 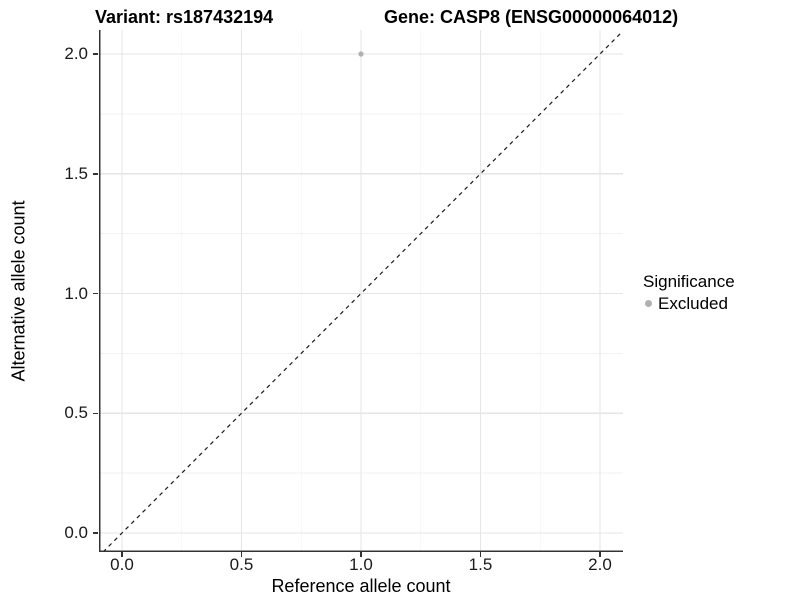 What do you see at coordinates (648, 303) in the screenshot?
I see `legend-point-icon` at bounding box center [648, 303].